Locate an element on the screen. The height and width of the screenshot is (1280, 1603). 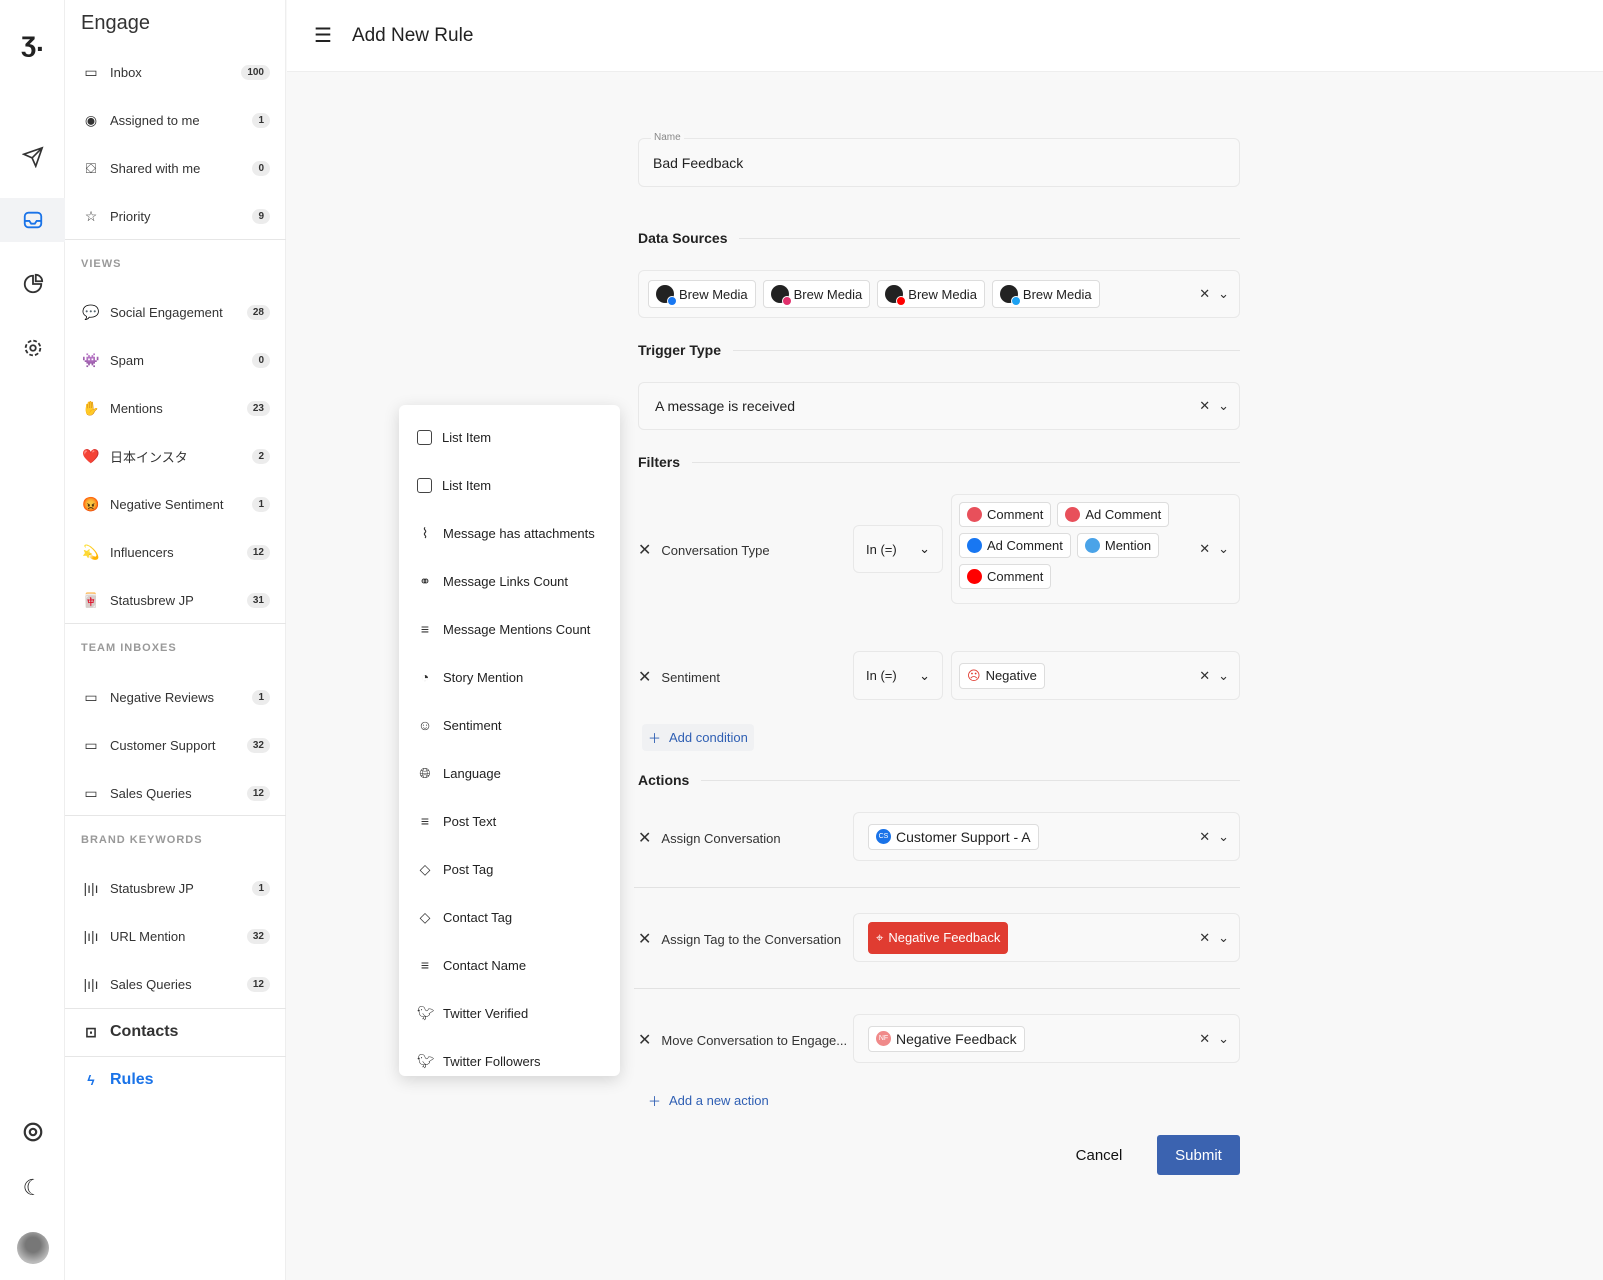
engage-inbox-icon is located at coordinates (32, 220).